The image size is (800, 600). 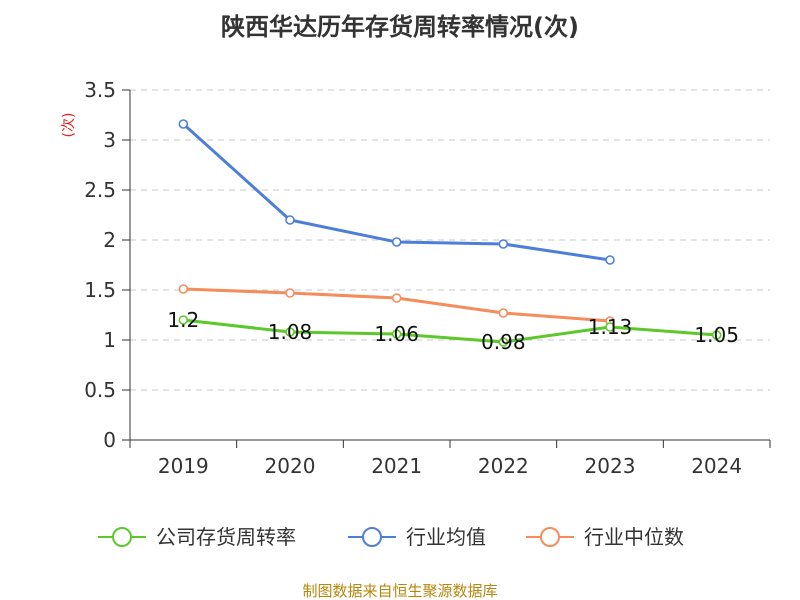 What do you see at coordinates (100, 390) in the screenshot?
I see `y-tick-label: 0.5` at bounding box center [100, 390].